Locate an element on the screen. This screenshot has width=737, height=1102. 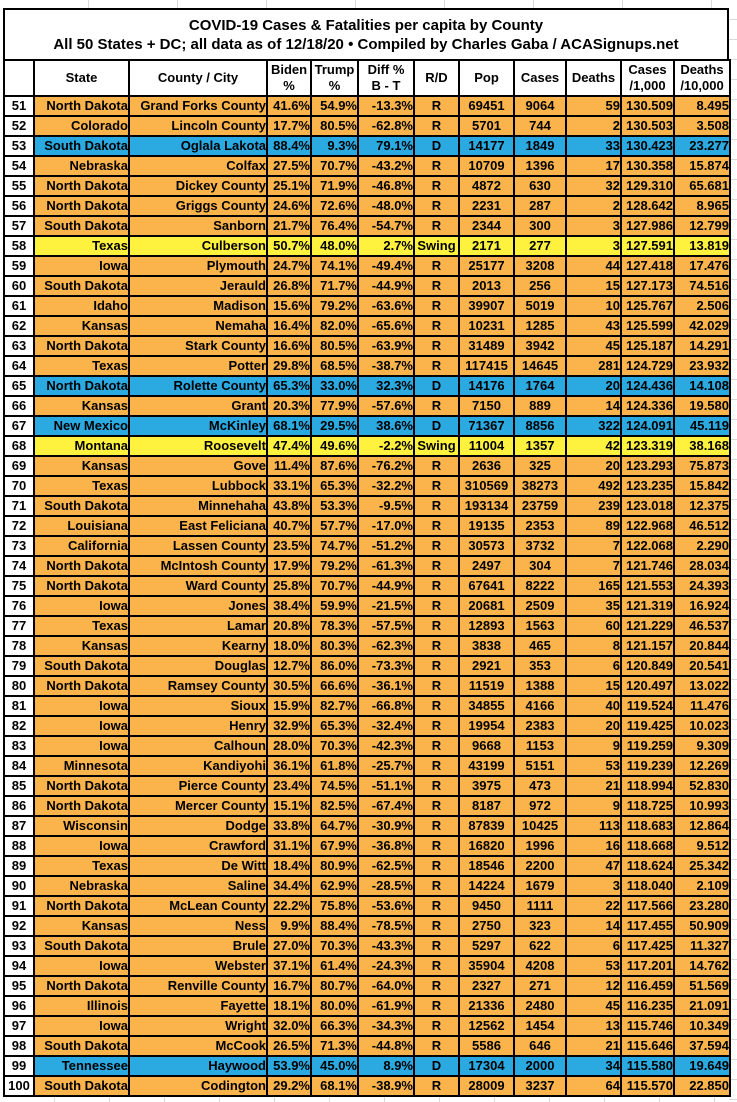
cell-biden-pct: 22.2% is located at coordinates (289, 906).